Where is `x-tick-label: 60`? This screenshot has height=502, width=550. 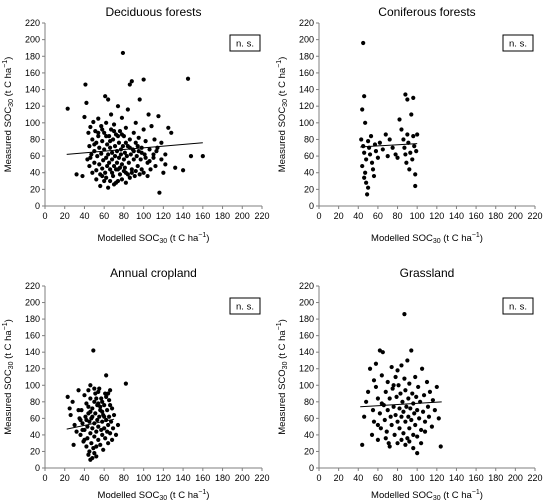
x-tick-label: 60 is located at coordinates (378, 478).